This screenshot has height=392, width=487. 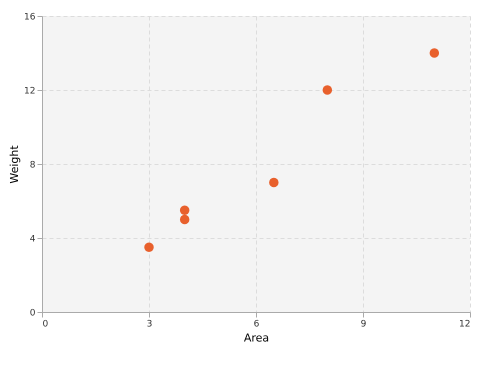 What do you see at coordinates (363, 325) in the screenshot?
I see `x-tick-label: 9` at bounding box center [363, 325].